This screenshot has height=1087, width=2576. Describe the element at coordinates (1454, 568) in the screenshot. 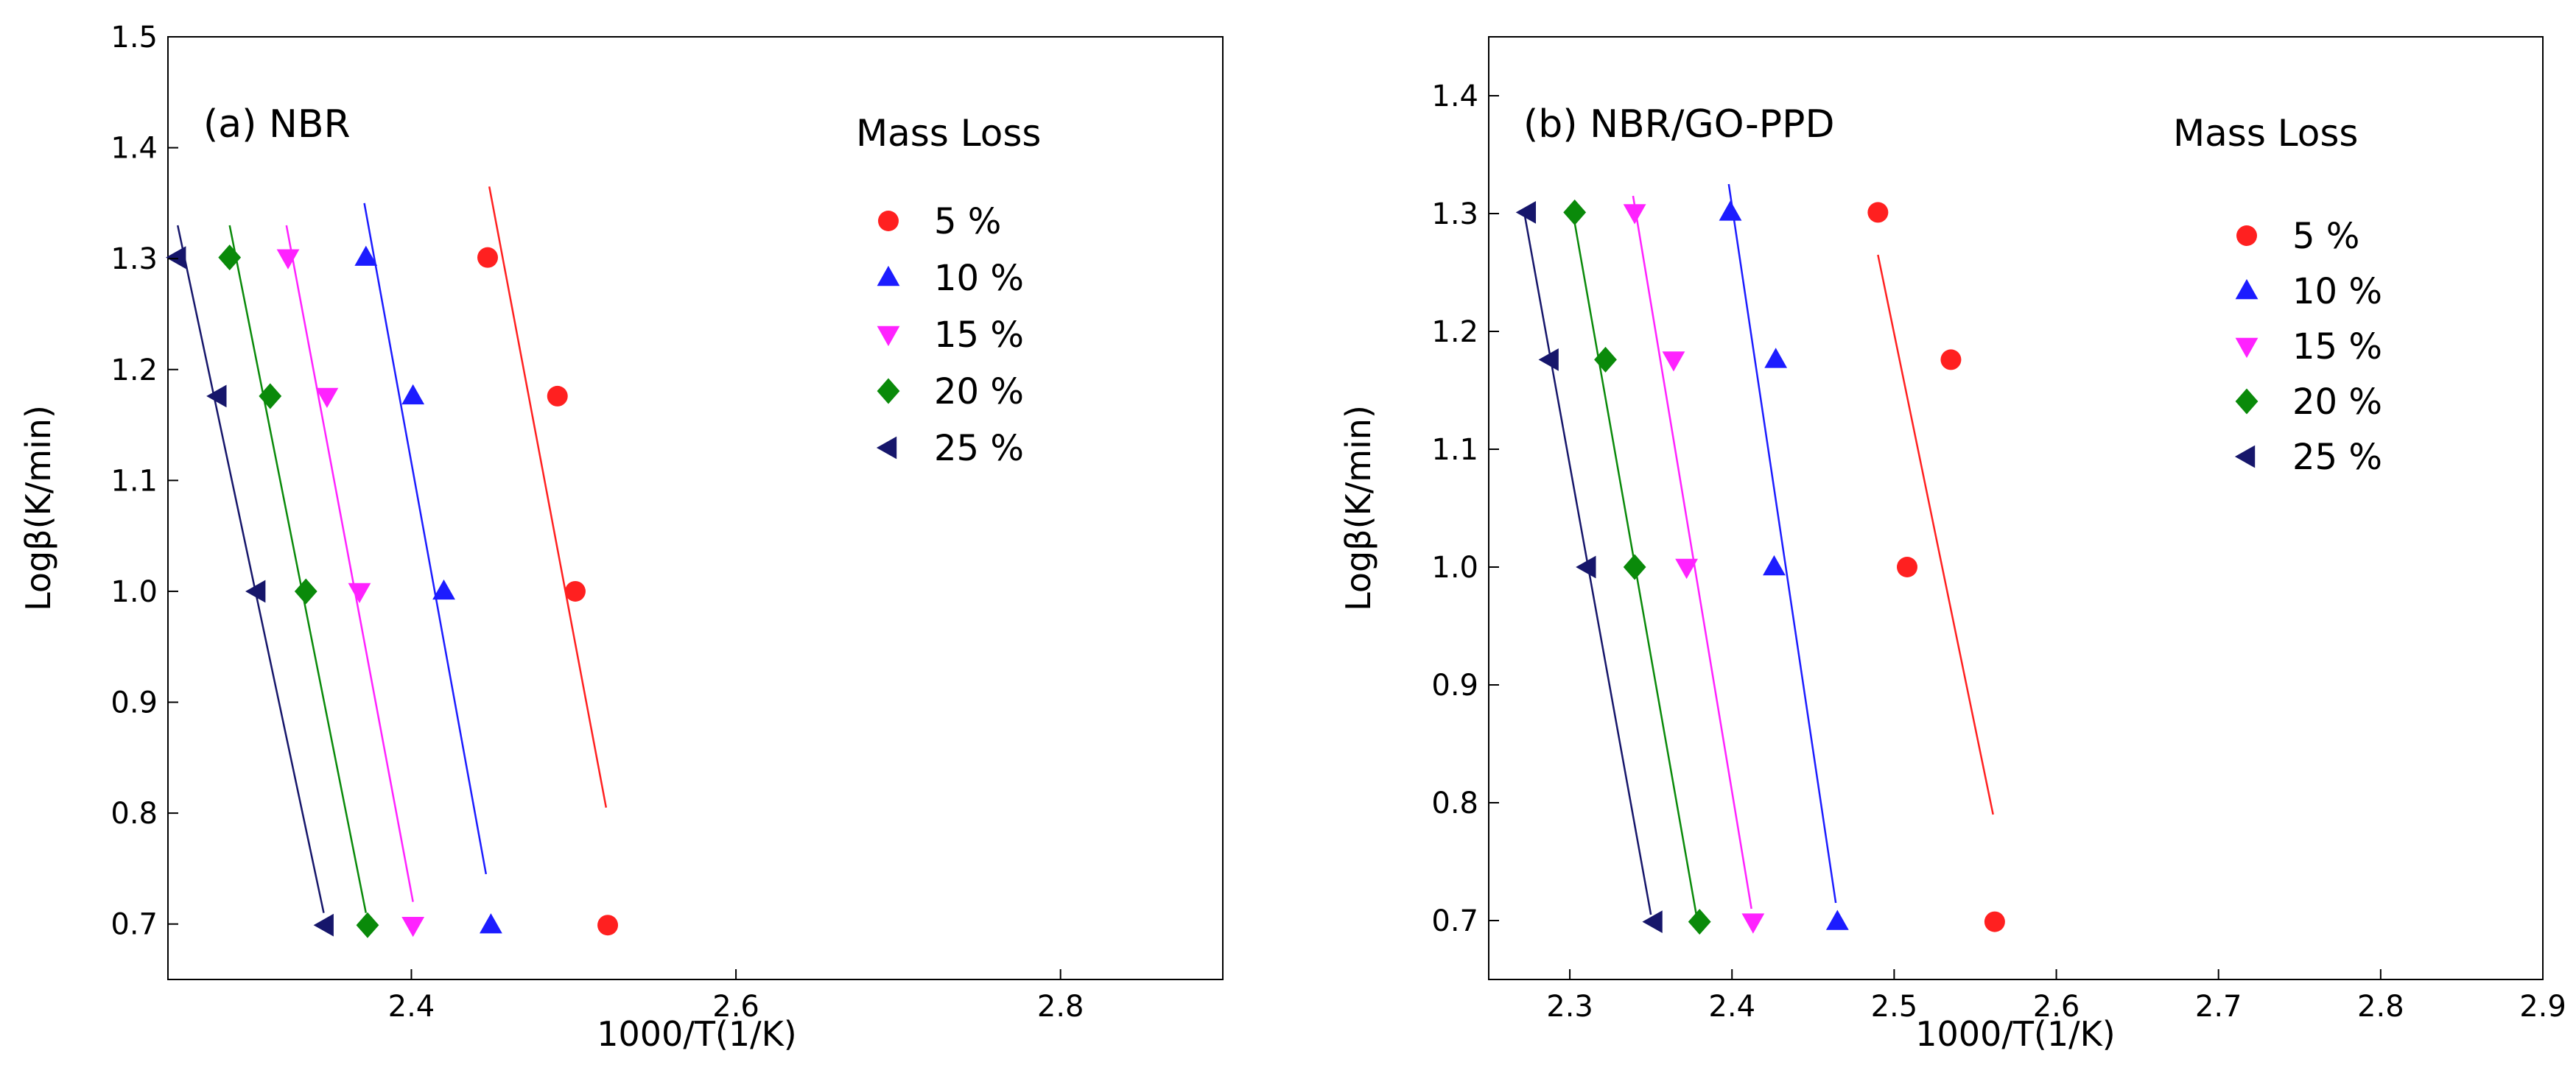

I see `y-tick-label: 1.0` at that location.